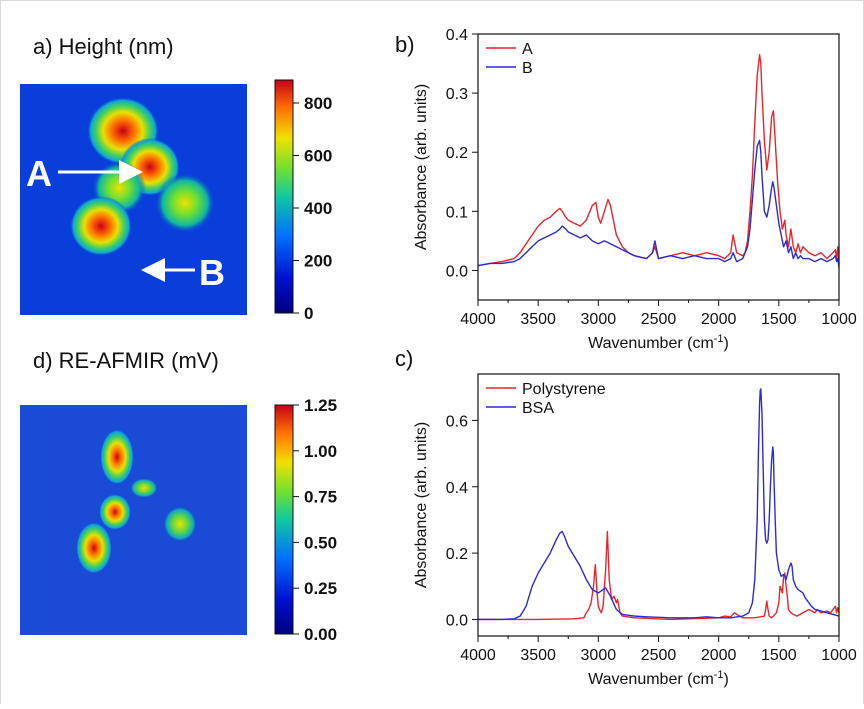  What do you see at coordinates (405, 44) in the screenshot?
I see `panel-b-label: b)` at bounding box center [405, 44].